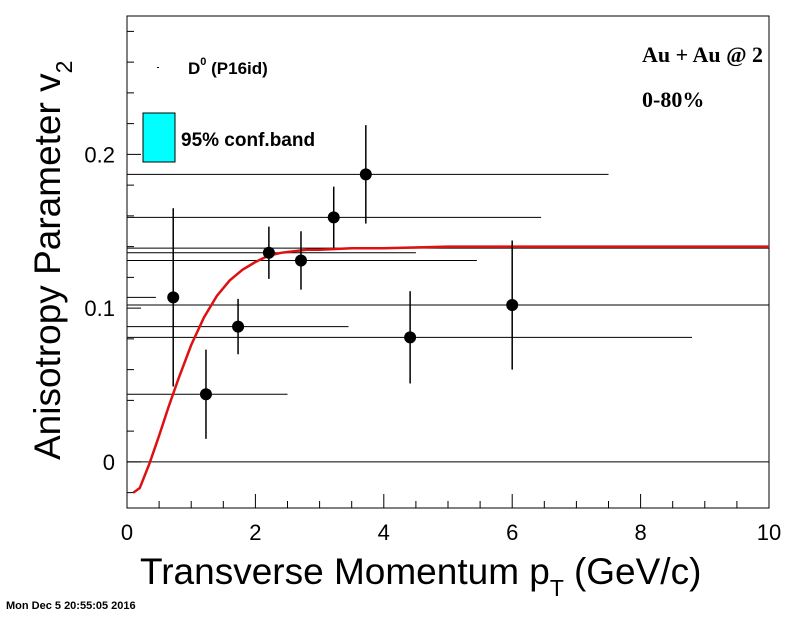  Describe the element at coordinates (248, 140) in the screenshot. I see `legend-band-label: 95% conf.band` at that location.